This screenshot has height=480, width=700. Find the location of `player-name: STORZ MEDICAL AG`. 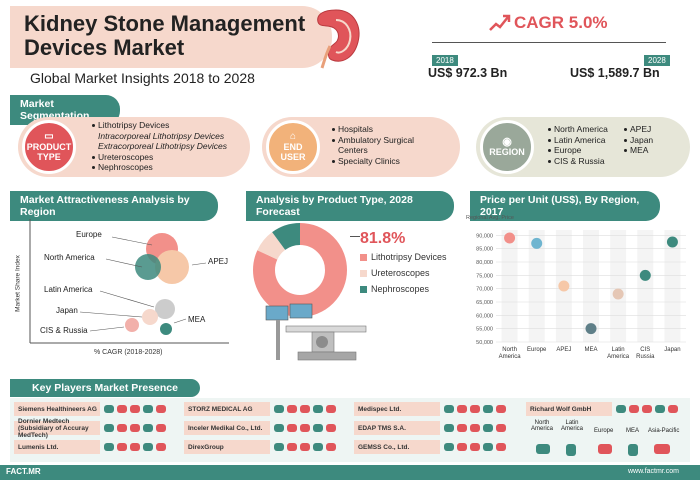

player-name: STORZ MEDICAL AG is located at coordinates (227, 409).